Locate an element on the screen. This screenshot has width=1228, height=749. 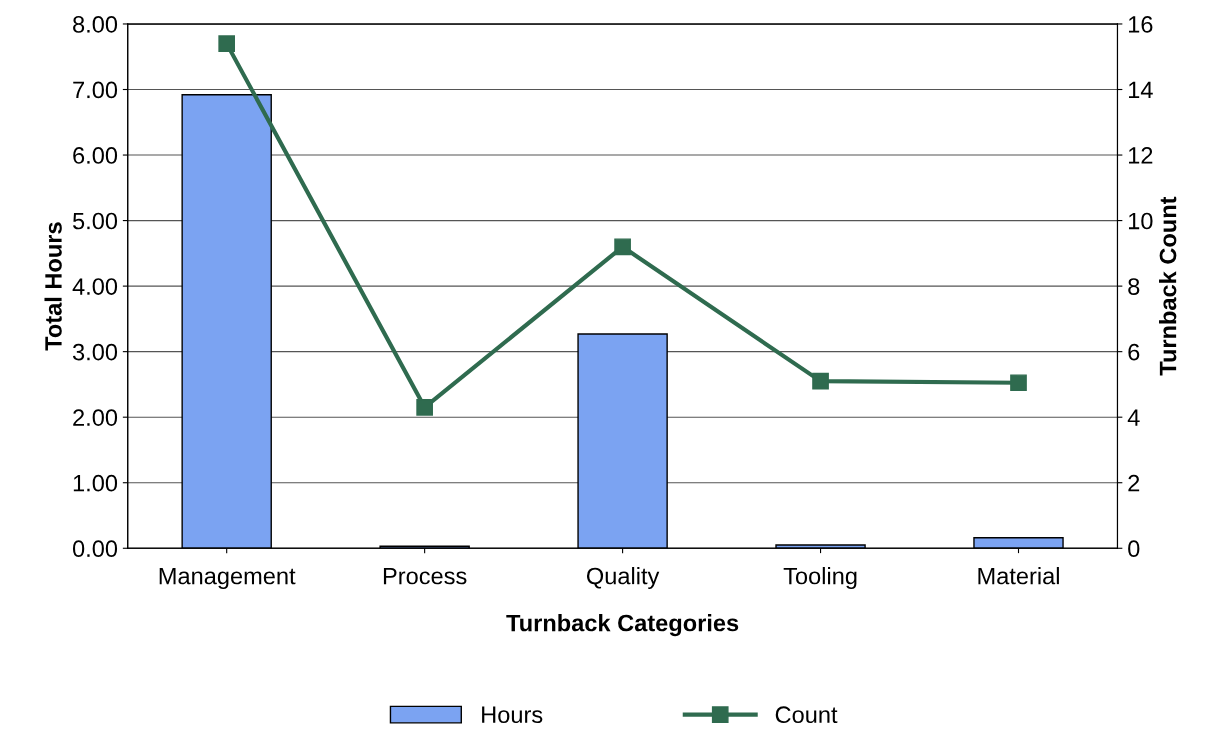
x-tick-label: Tooling is located at coordinates (820, 578).